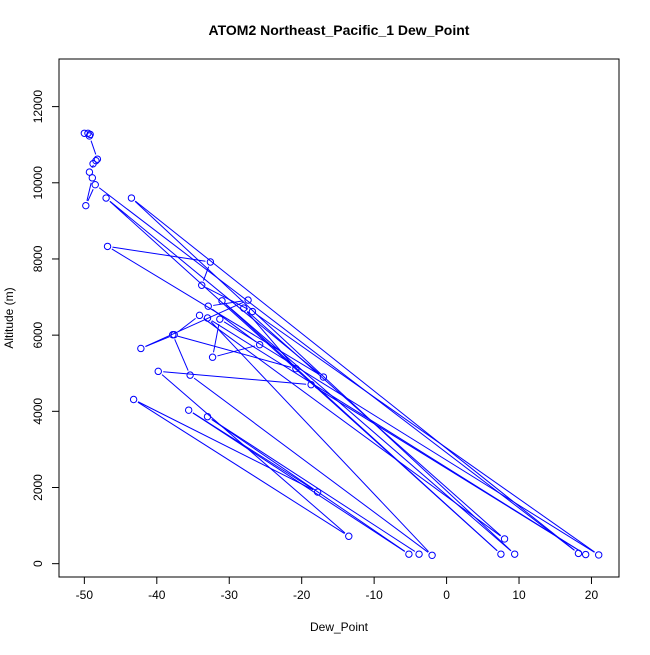 This screenshot has height=655, width=650. I want to click on y-tick-label: 2000, so click(38, 487).